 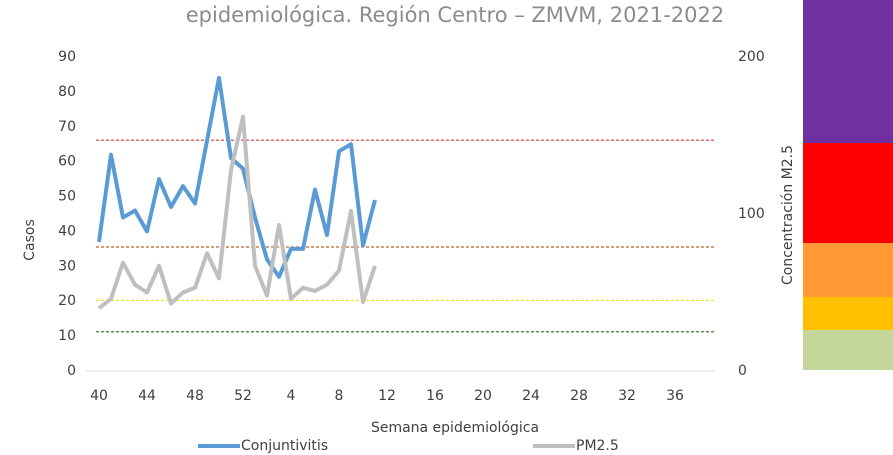 What do you see at coordinates (67, 197) in the screenshot?
I see `y-tick-label: 50` at bounding box center [67, 197].